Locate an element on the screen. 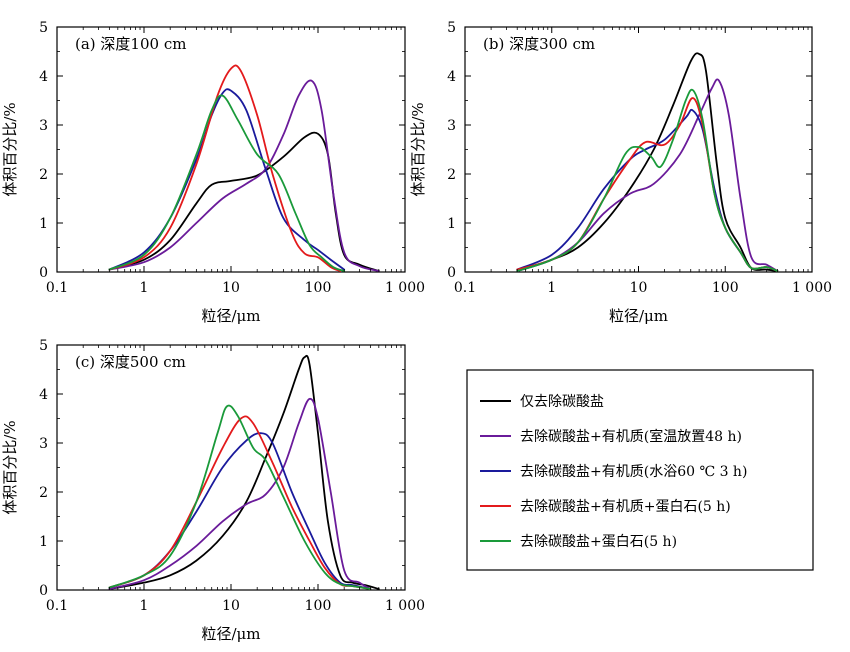 This screenshot has height=652, width=850. panel-title: (a) 深度100 cm is located at coordinates (130, 44).